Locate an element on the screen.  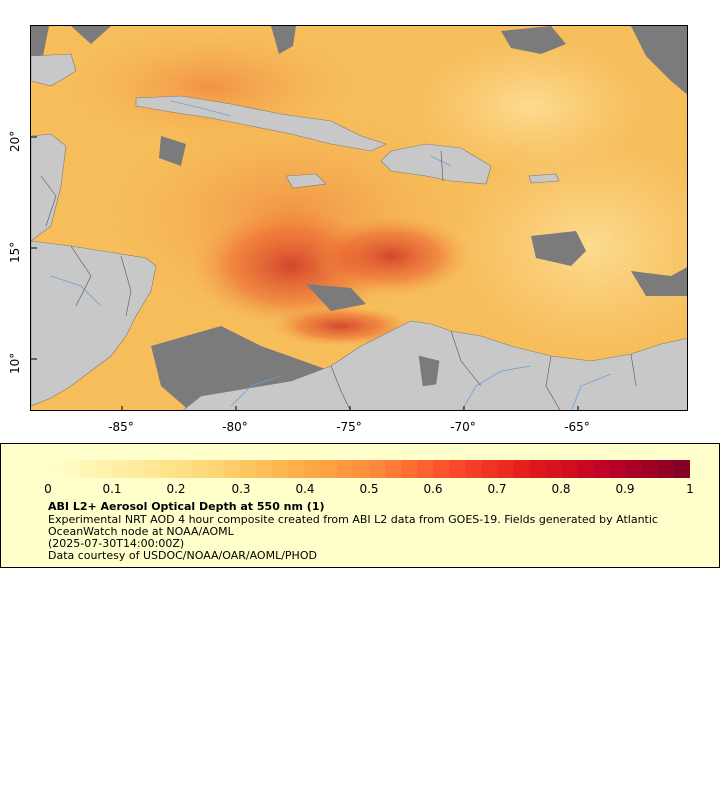
lon-tick-label: -80° is located at coordinates (235, 427).